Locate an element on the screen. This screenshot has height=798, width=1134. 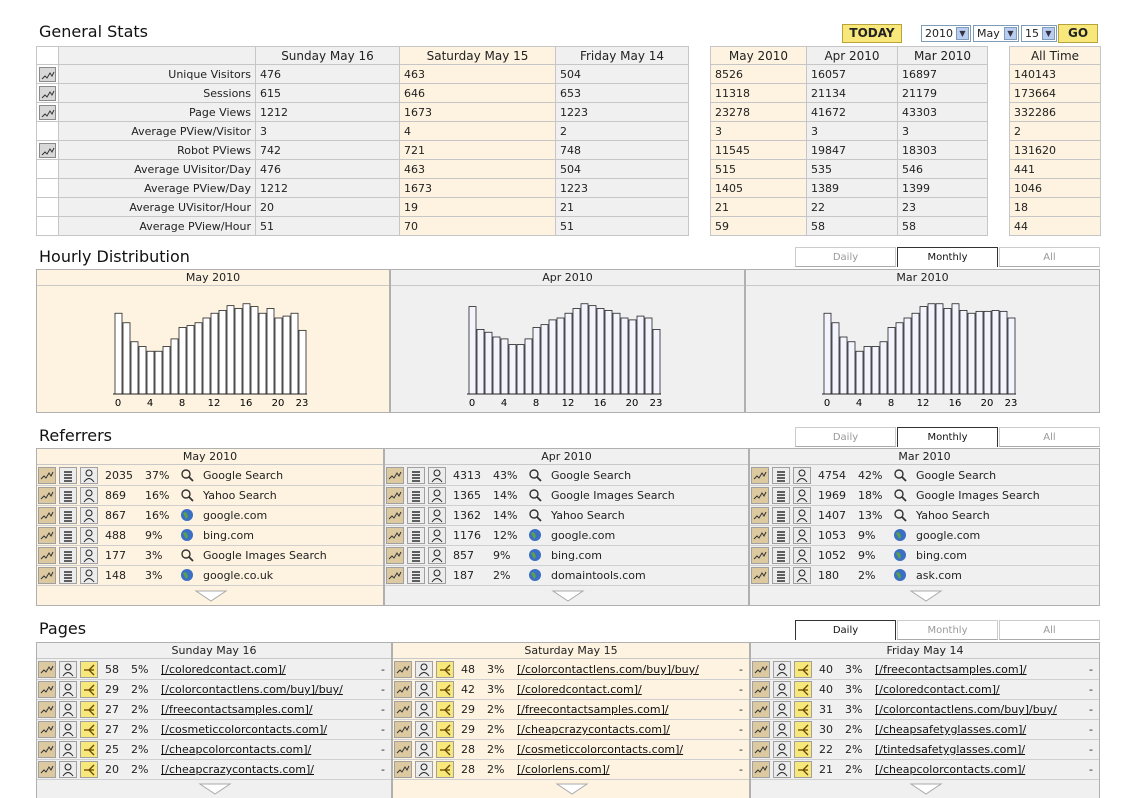
referrer-name: domaintools.com is located at coordinates (598, 575).